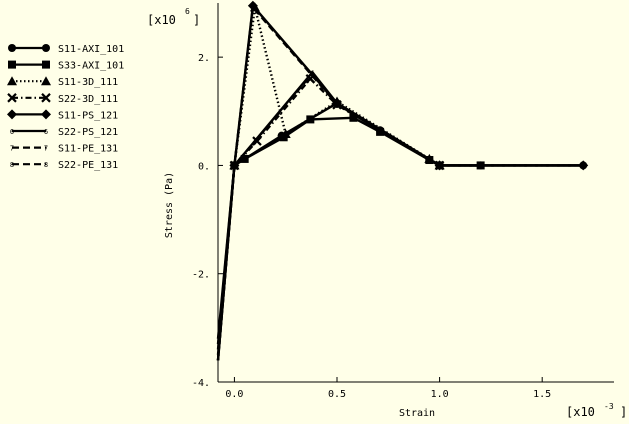  What do you see at coordinates (64, 165) in the screenshot?
I see `legend-item: 8 8 S22-PE_131` at bounding box center [64, 165].